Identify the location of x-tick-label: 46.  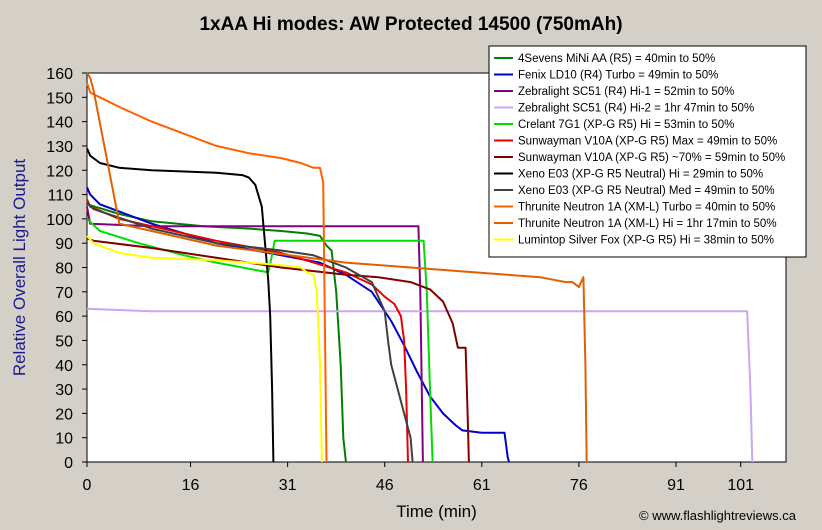
(385, 485).